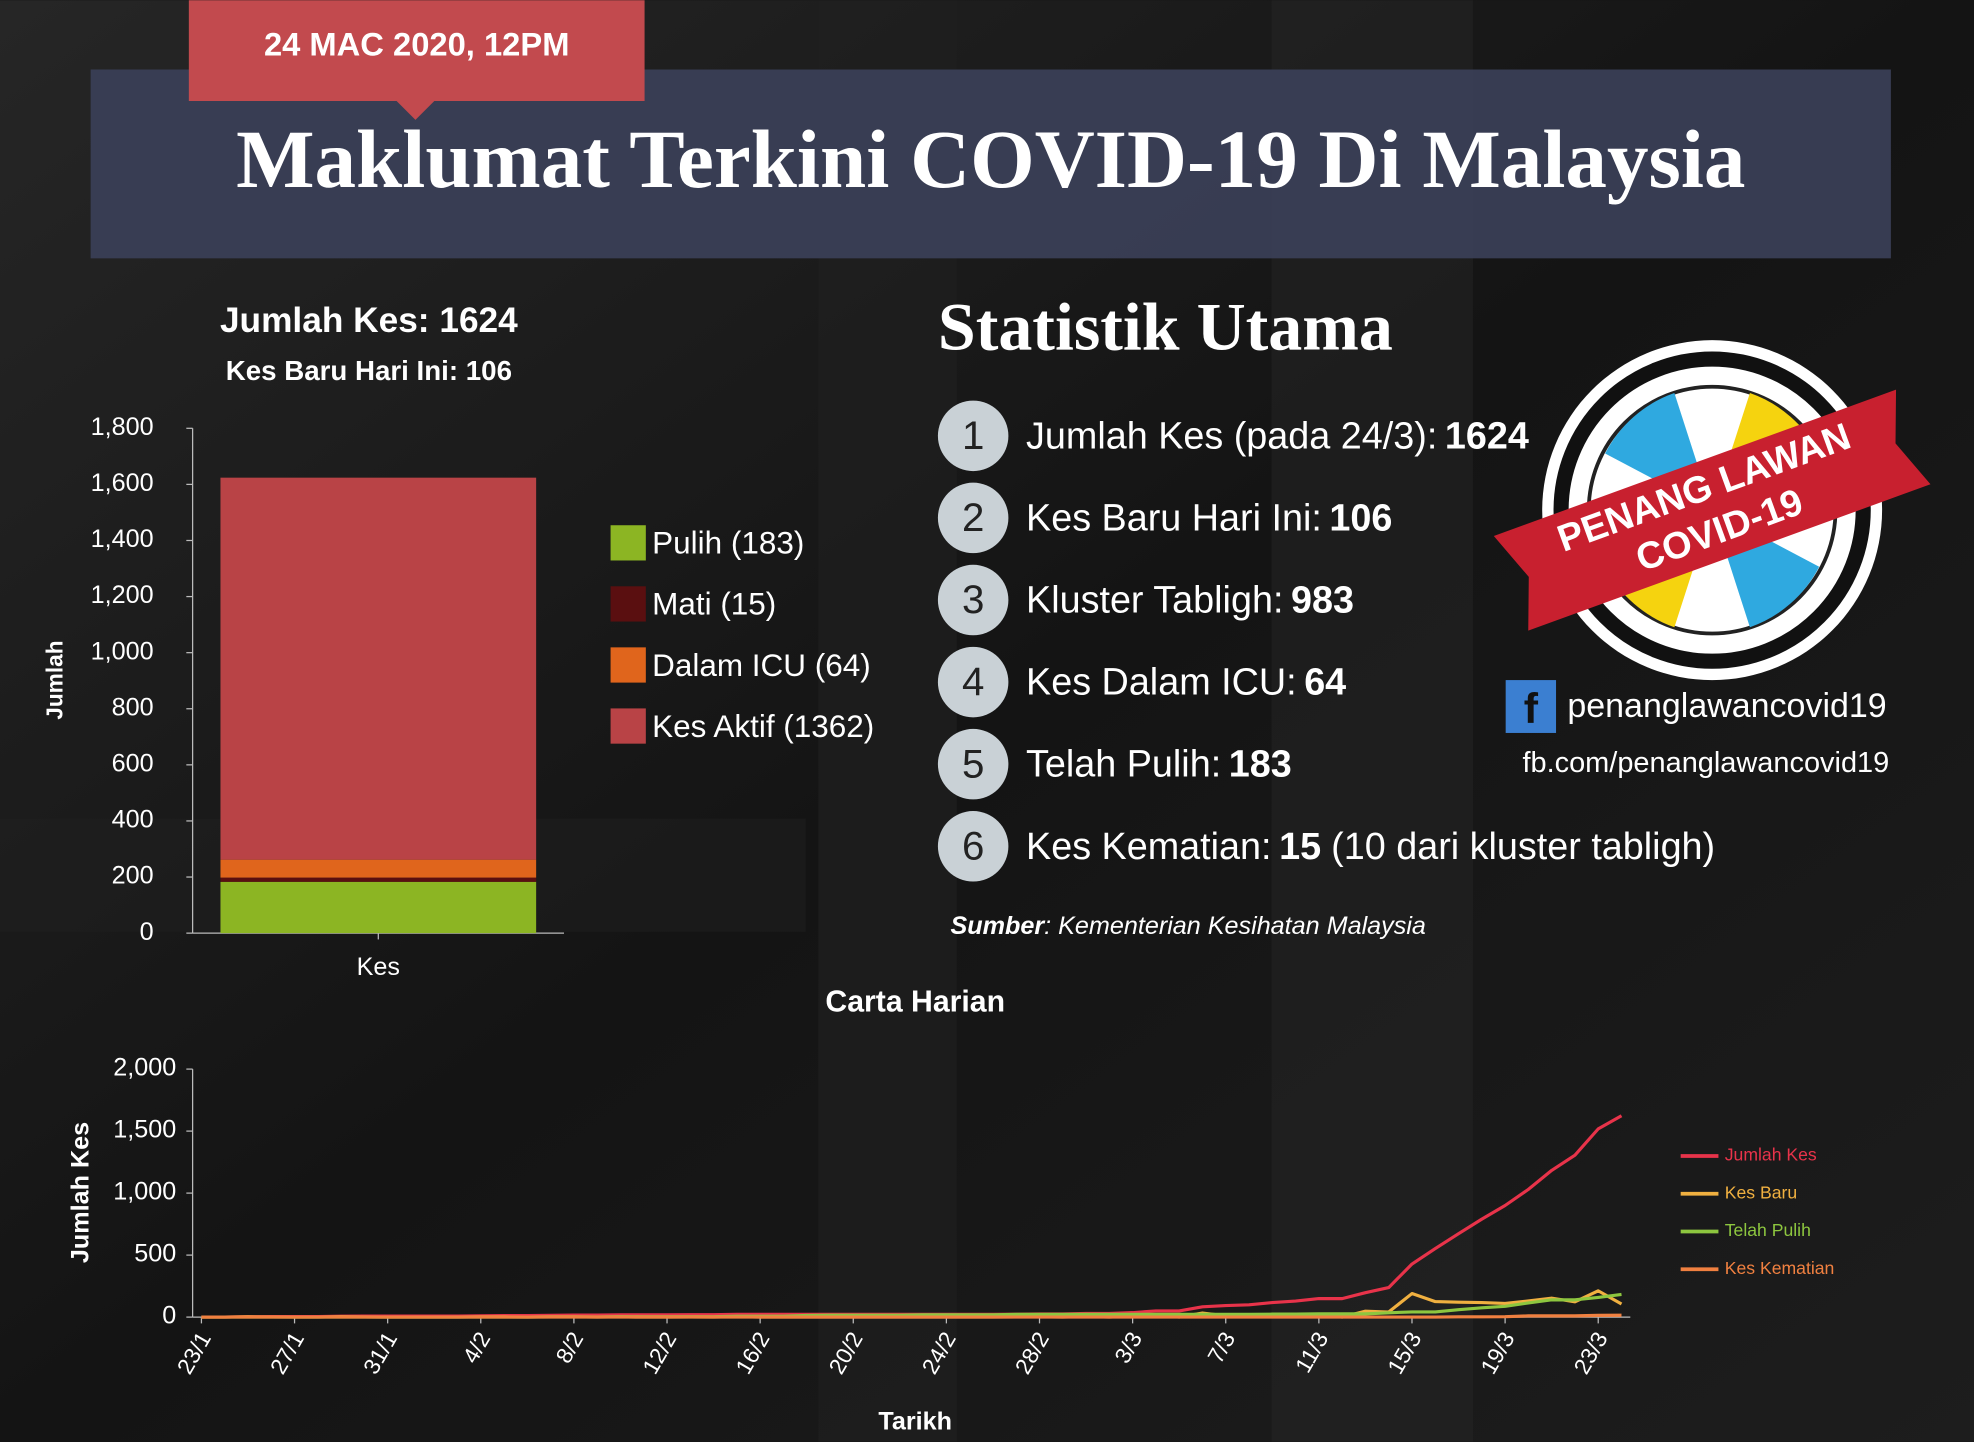 The width and height of the screenshot is (1974, 1442). Describe the element at coordinates (1154, 601) in the screenshot. I see `stat-label: Kluster Tabligh:` at that location.